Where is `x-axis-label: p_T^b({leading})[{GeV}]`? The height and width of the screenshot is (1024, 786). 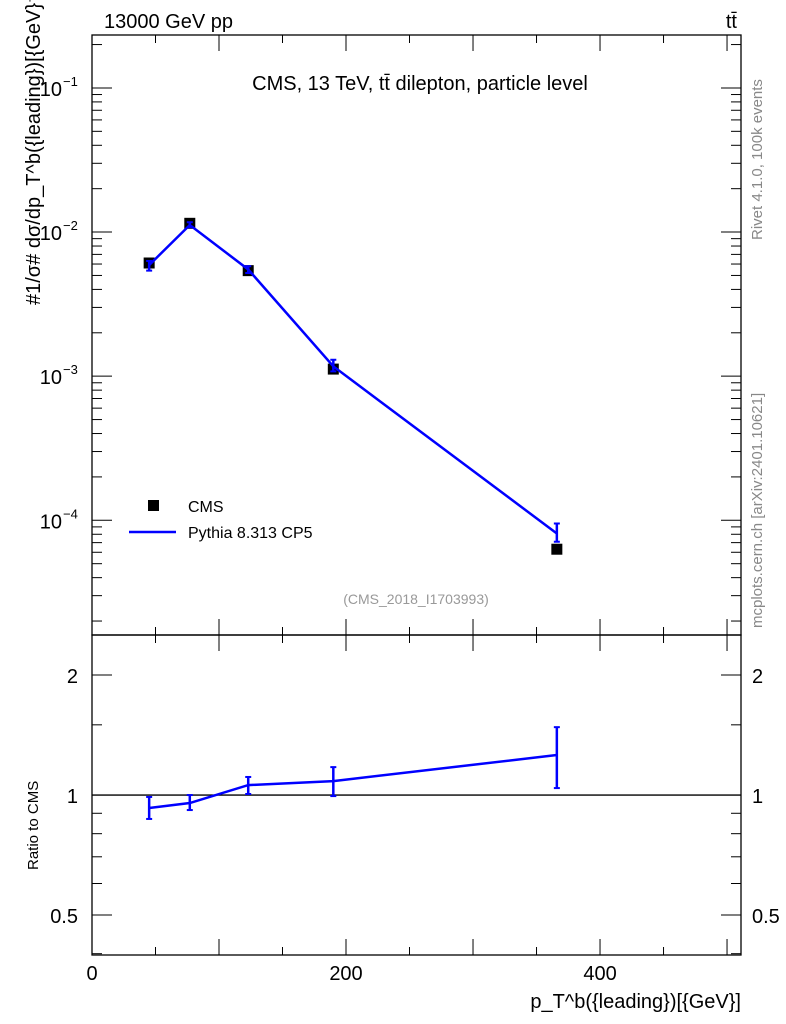
x-axis-label: p_T^b({leading})[{GeV}] is located at coordinates (635, 1002).